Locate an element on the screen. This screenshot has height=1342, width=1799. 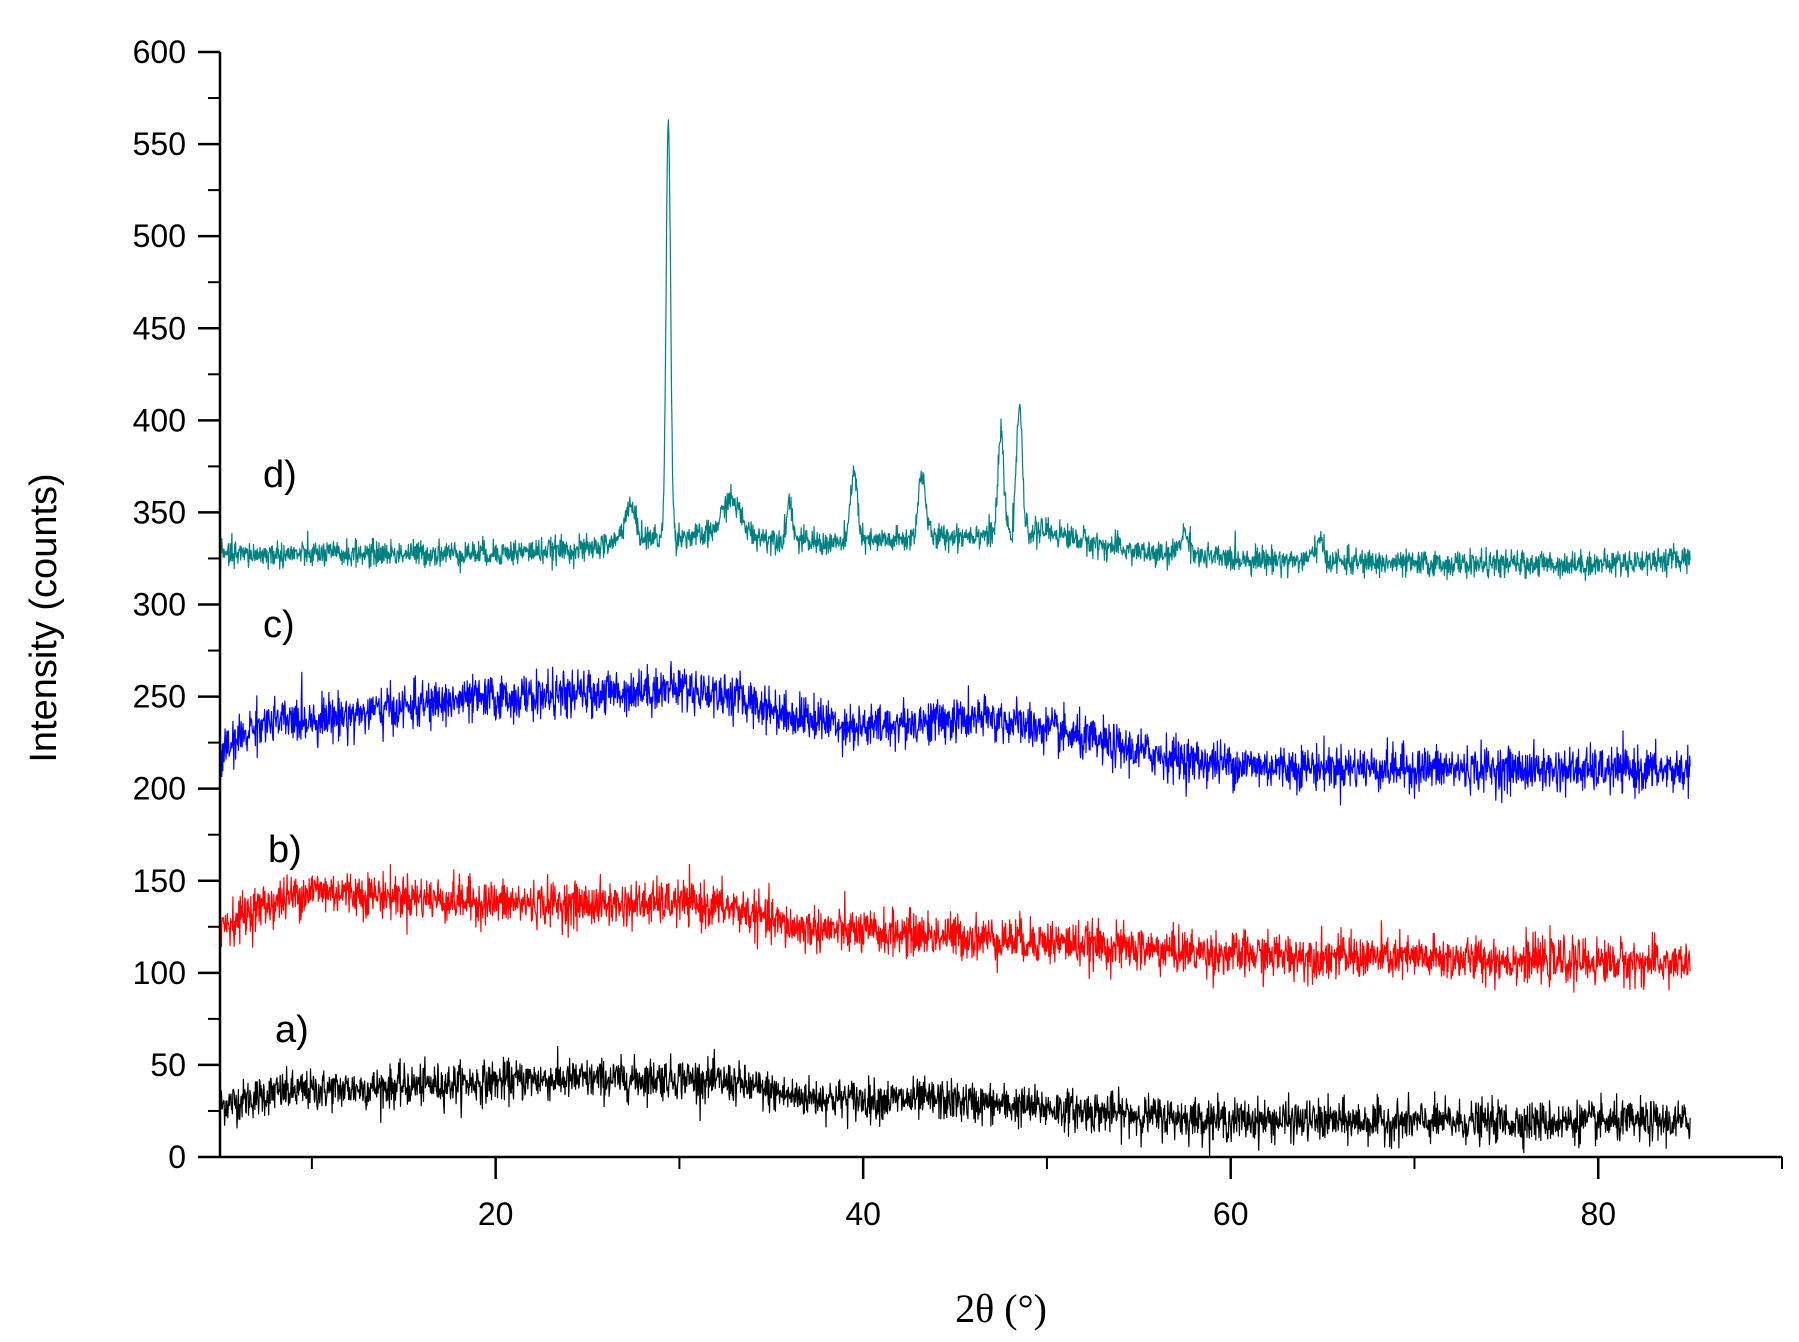
series-line-b is located at coordinates (955, 928).